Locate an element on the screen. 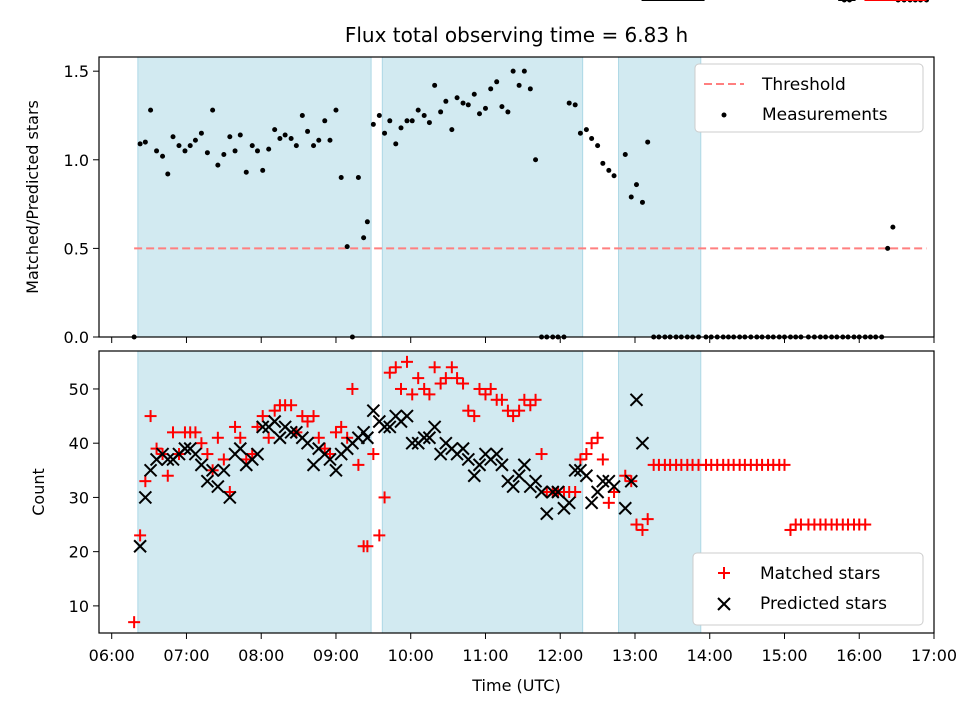 The height and width of the screenshot is (720, 960). x-tick-label: 15:00 is located at coordinates (784, 655).